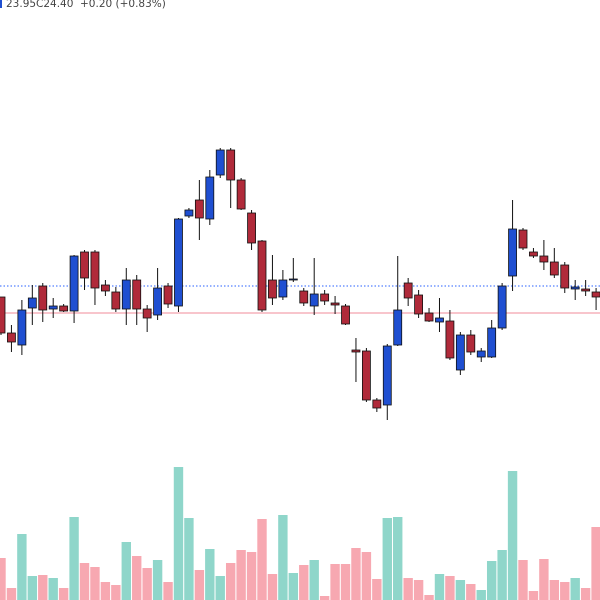 The height and width of the screenshot is (600, 600). I want to click on header-text: C24.40, so click(54, 5).